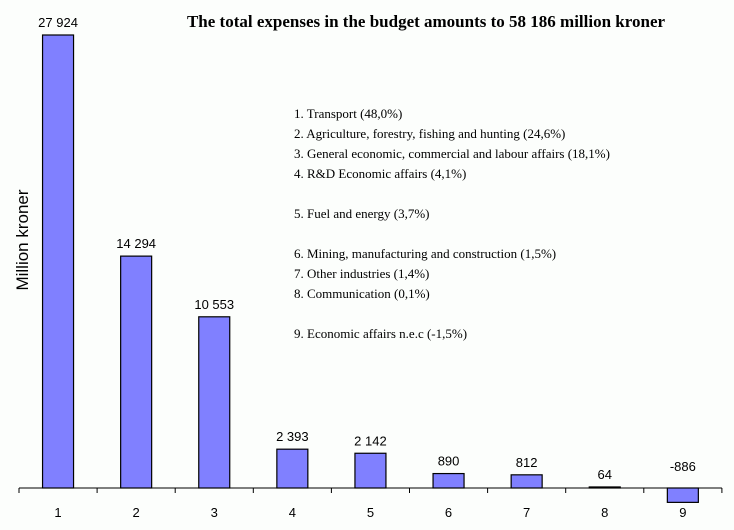 The image size is (734, 530). I want to click on data-label-2: 14 294, so click(136, 243).